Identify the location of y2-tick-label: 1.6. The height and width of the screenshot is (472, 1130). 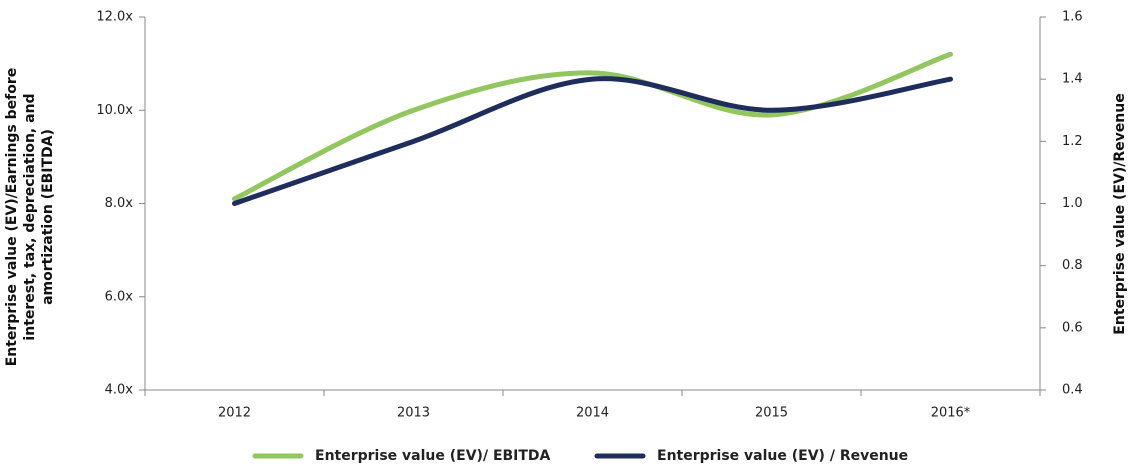
(1072, 17).